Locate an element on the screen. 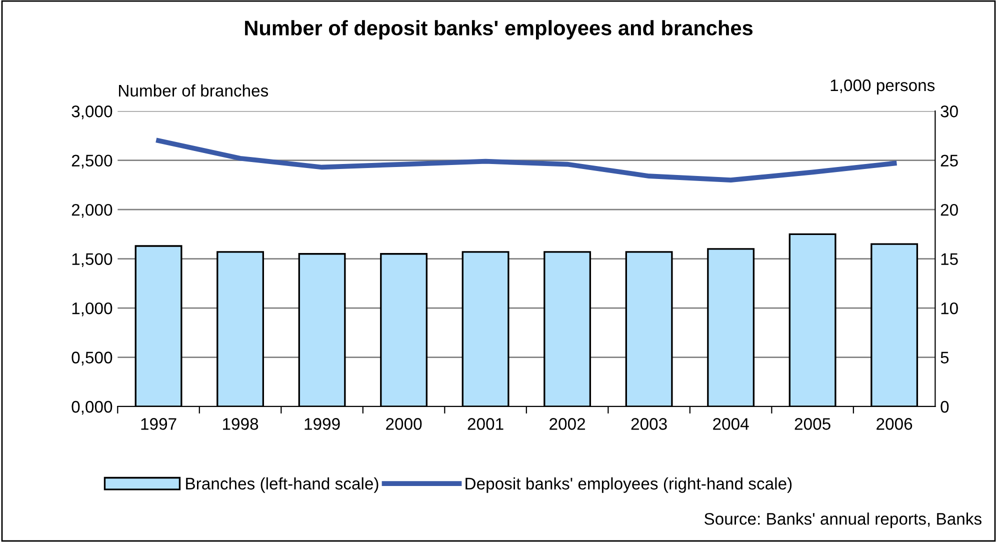 The height and width of the screenshot is (542, 997). y-tick-label: 1,500 is located at coordinates (92, 260).